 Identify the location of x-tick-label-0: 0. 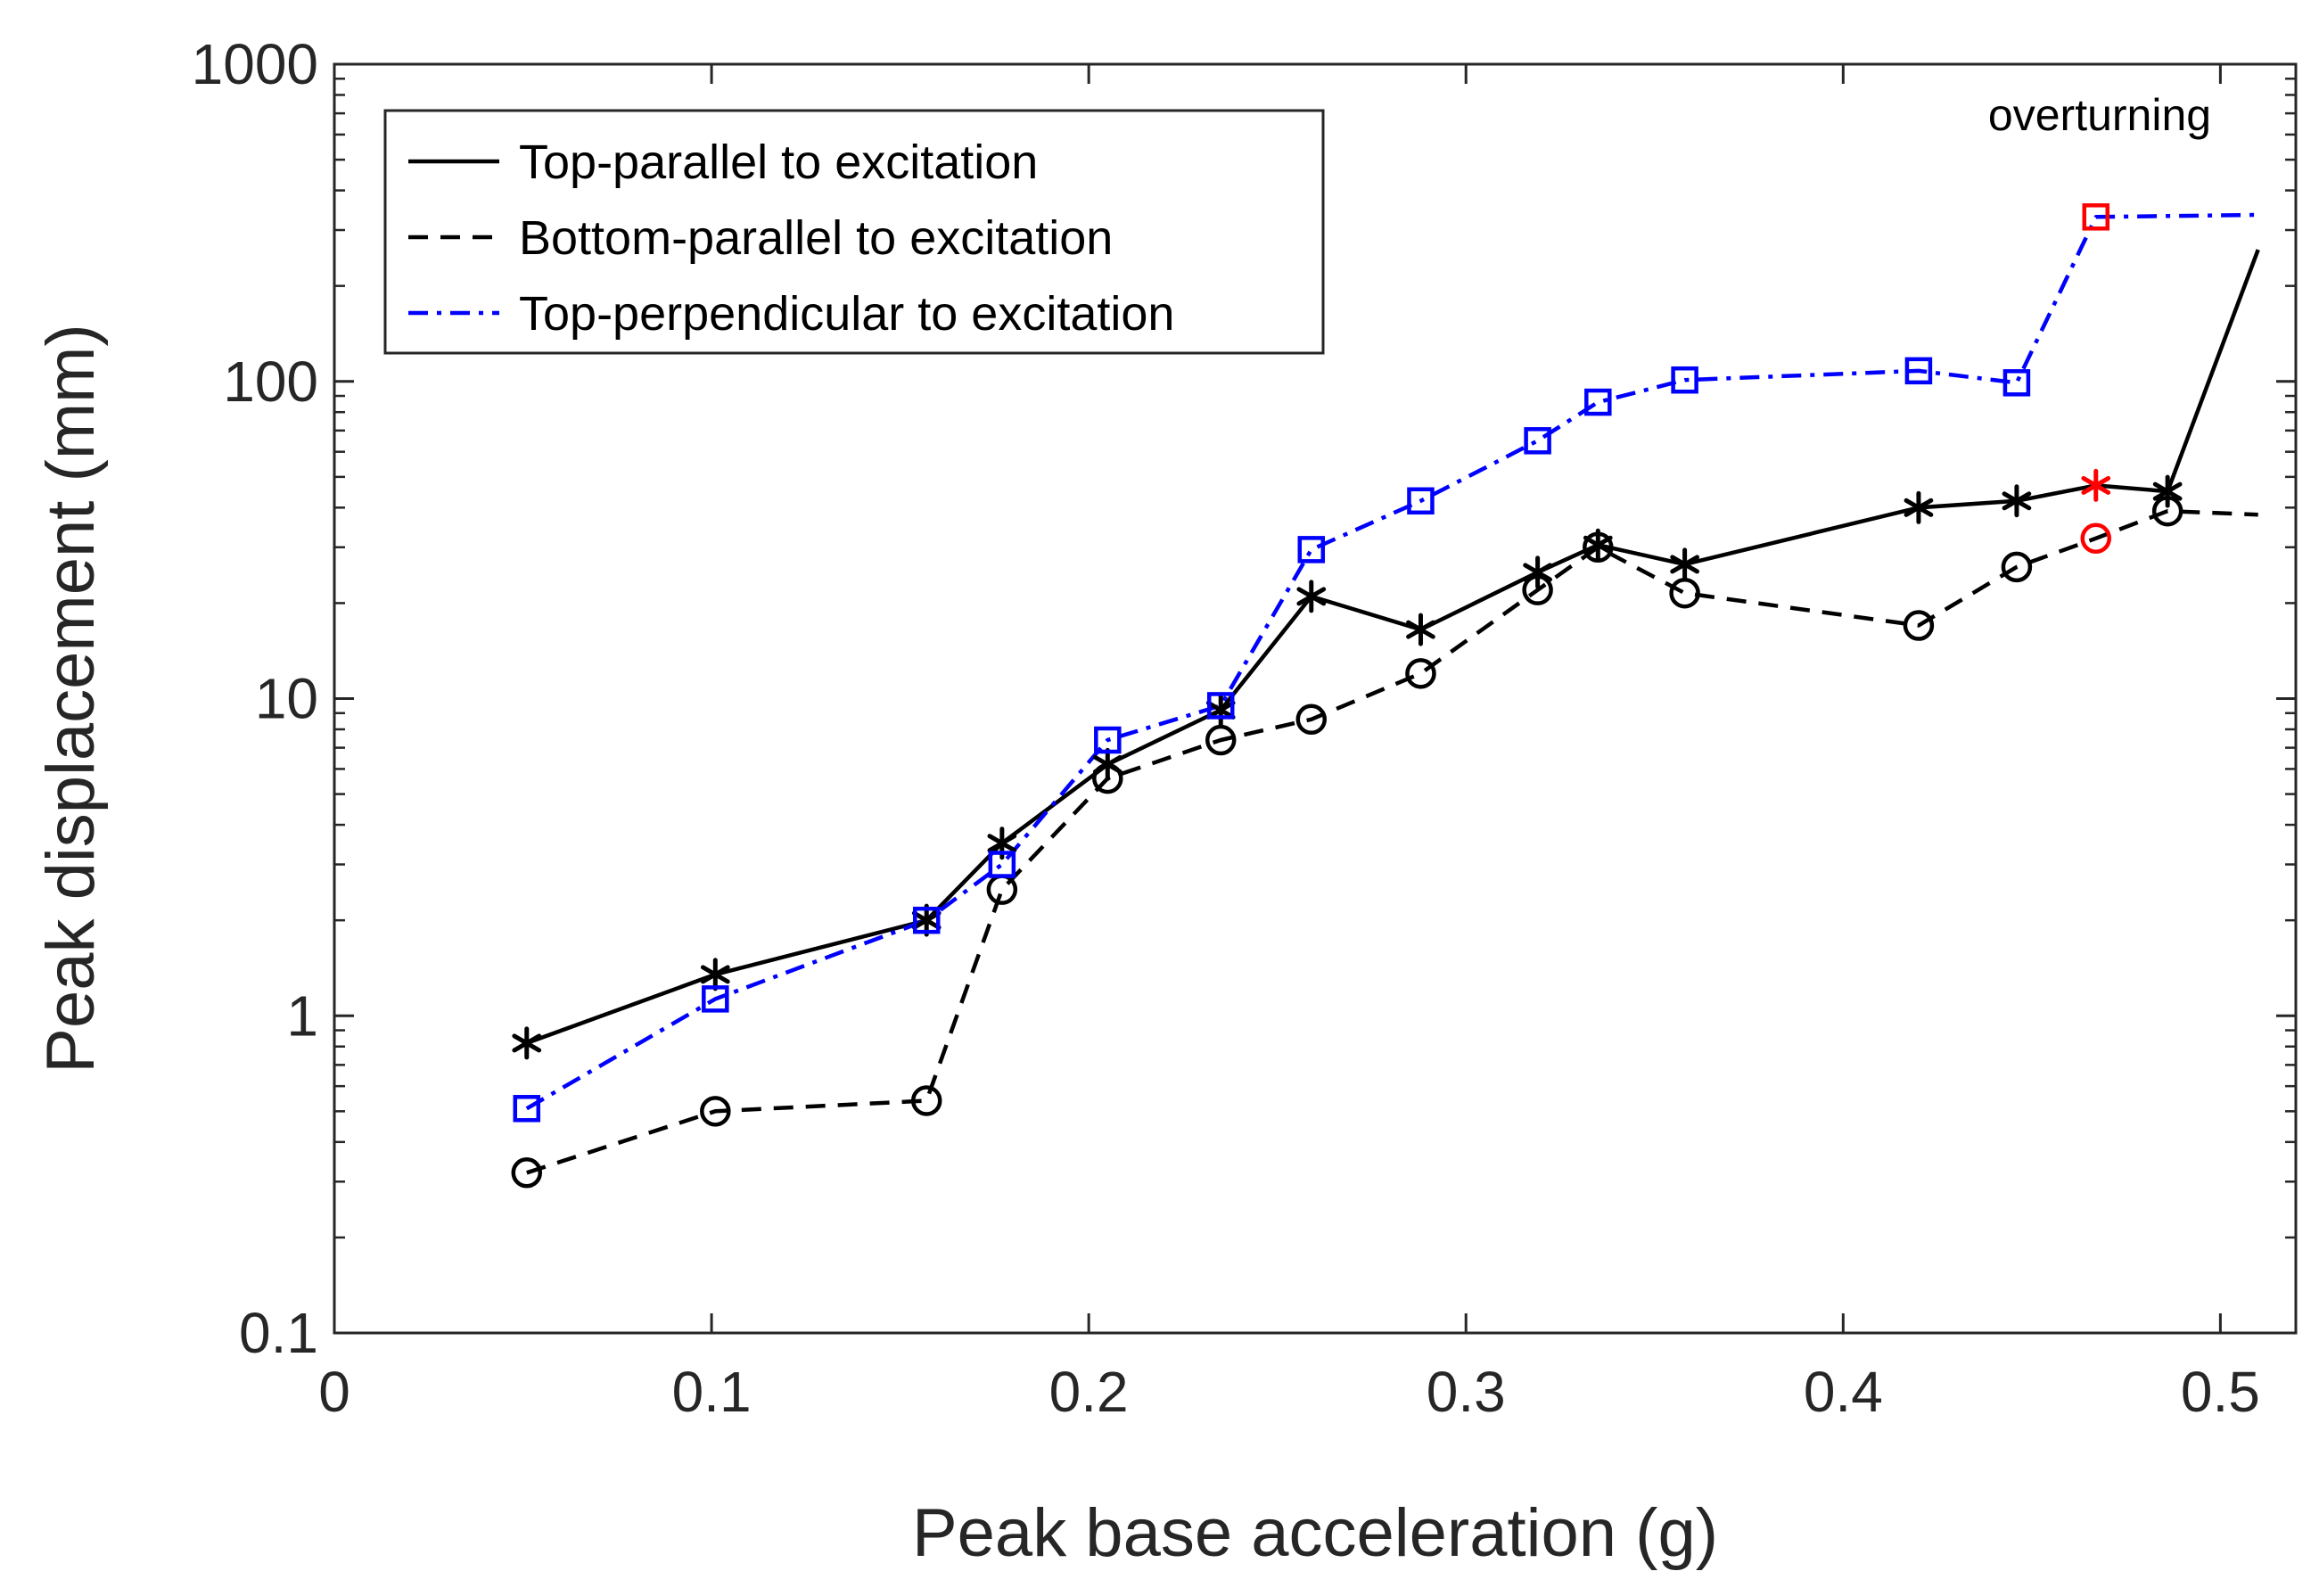
(334, 1392).